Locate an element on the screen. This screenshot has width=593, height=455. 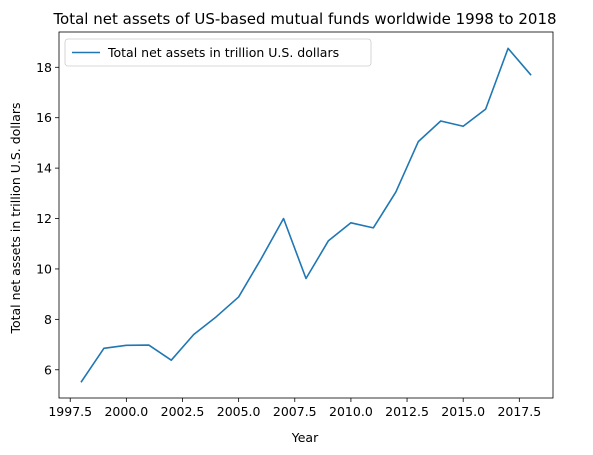
y-tick-label: 6 is located at coordinates (48, 369).